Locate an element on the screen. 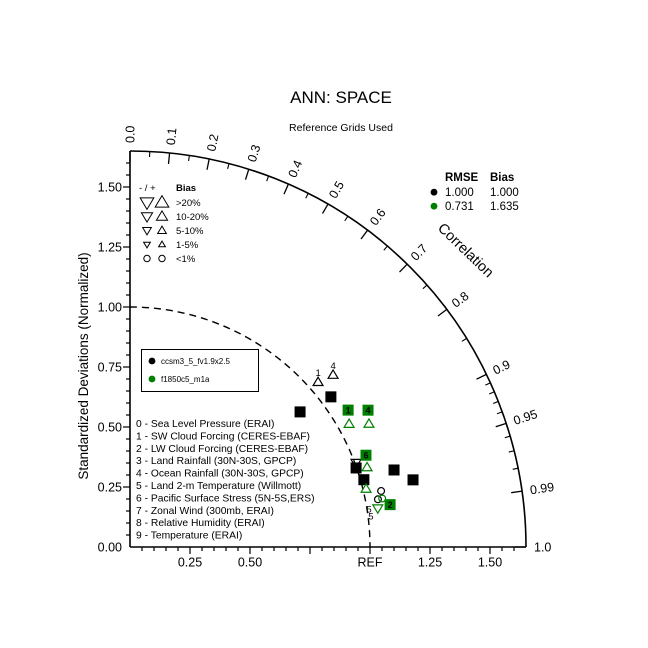  correlation-axis-label: Correlation is located at coordinates (465, 250).